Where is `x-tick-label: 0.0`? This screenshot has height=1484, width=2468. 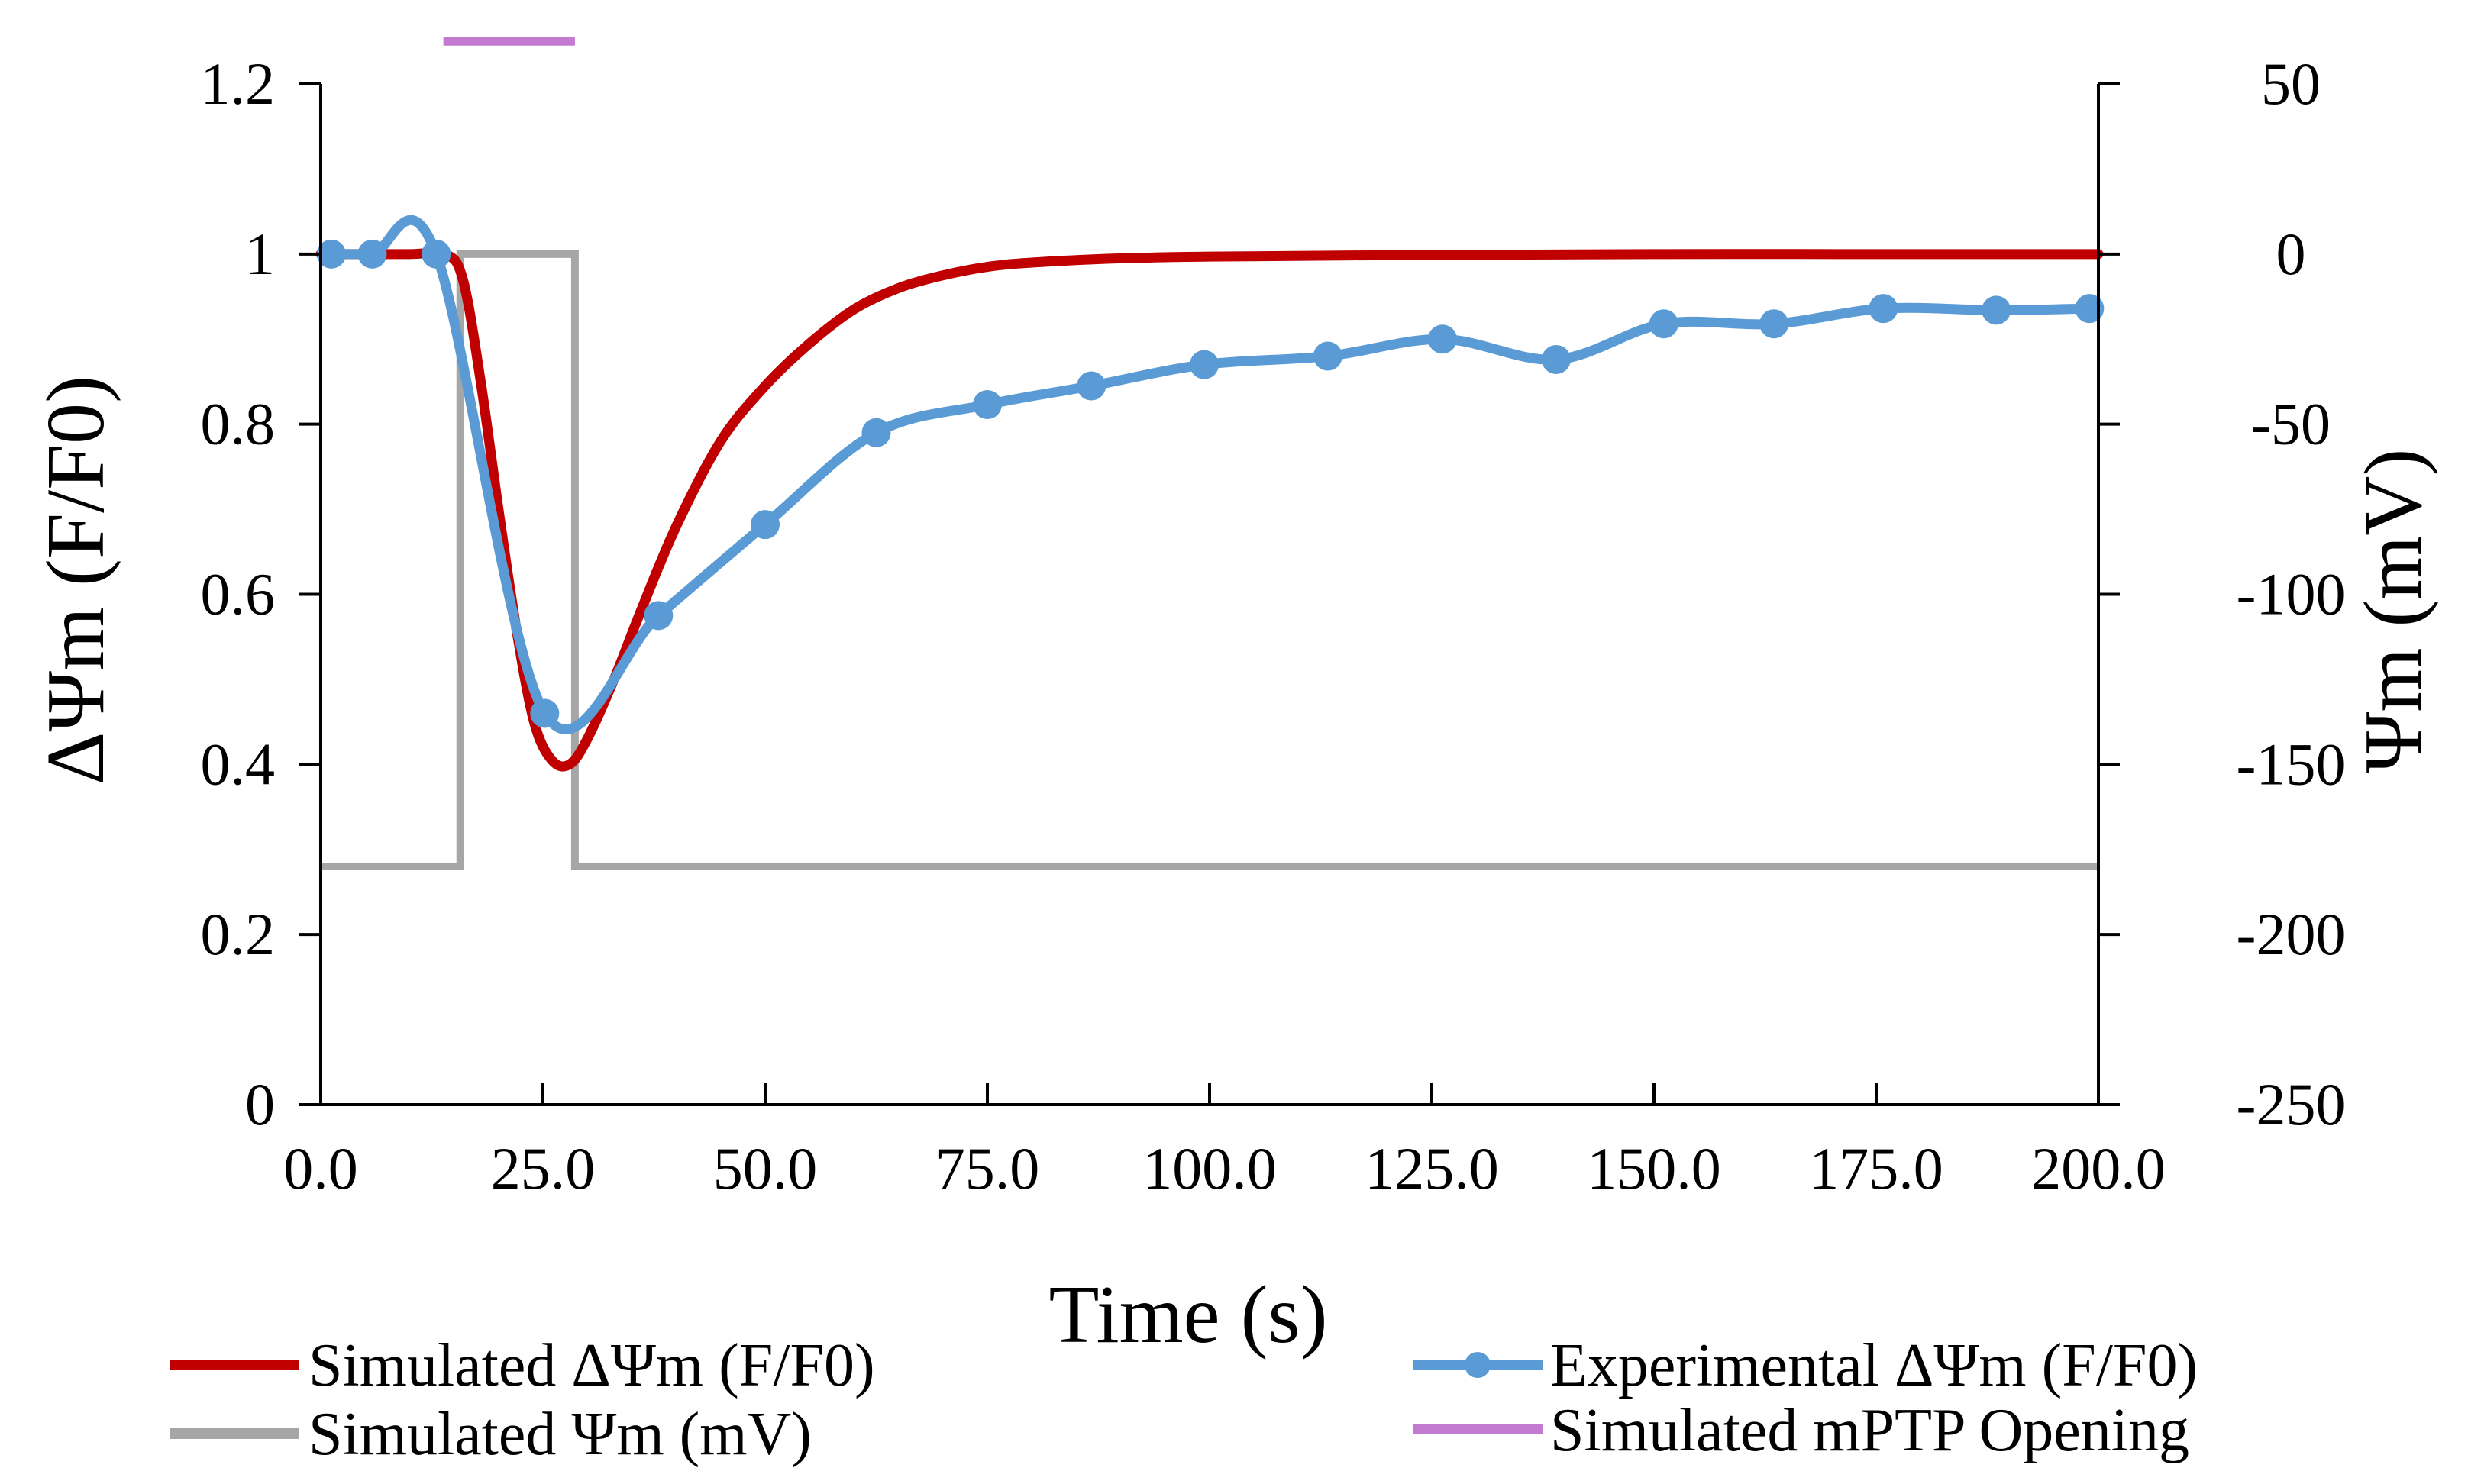
x-tick-label: 0.0 is located at coordinates (320, 1168).